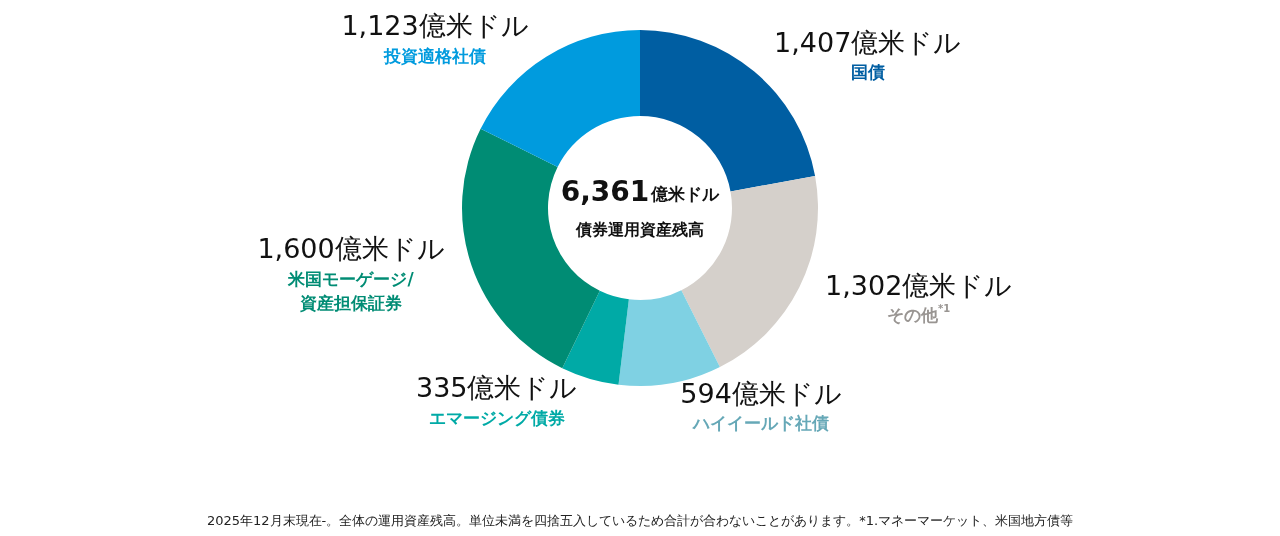  I want to click on slice-label: エマージング債券, so click(496, 417).